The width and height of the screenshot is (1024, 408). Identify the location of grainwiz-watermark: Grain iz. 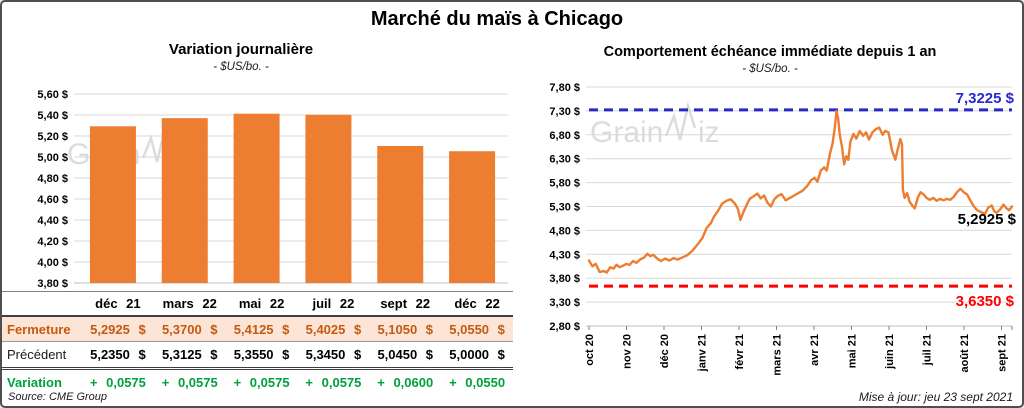
(655, 125).